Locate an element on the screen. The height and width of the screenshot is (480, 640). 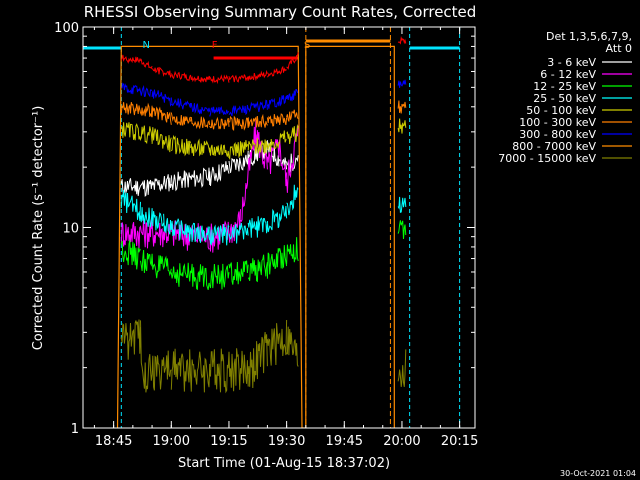
x-axis-label: Start Time (01-Aug-15 18:37:02) is located at coordinates (284, 463).